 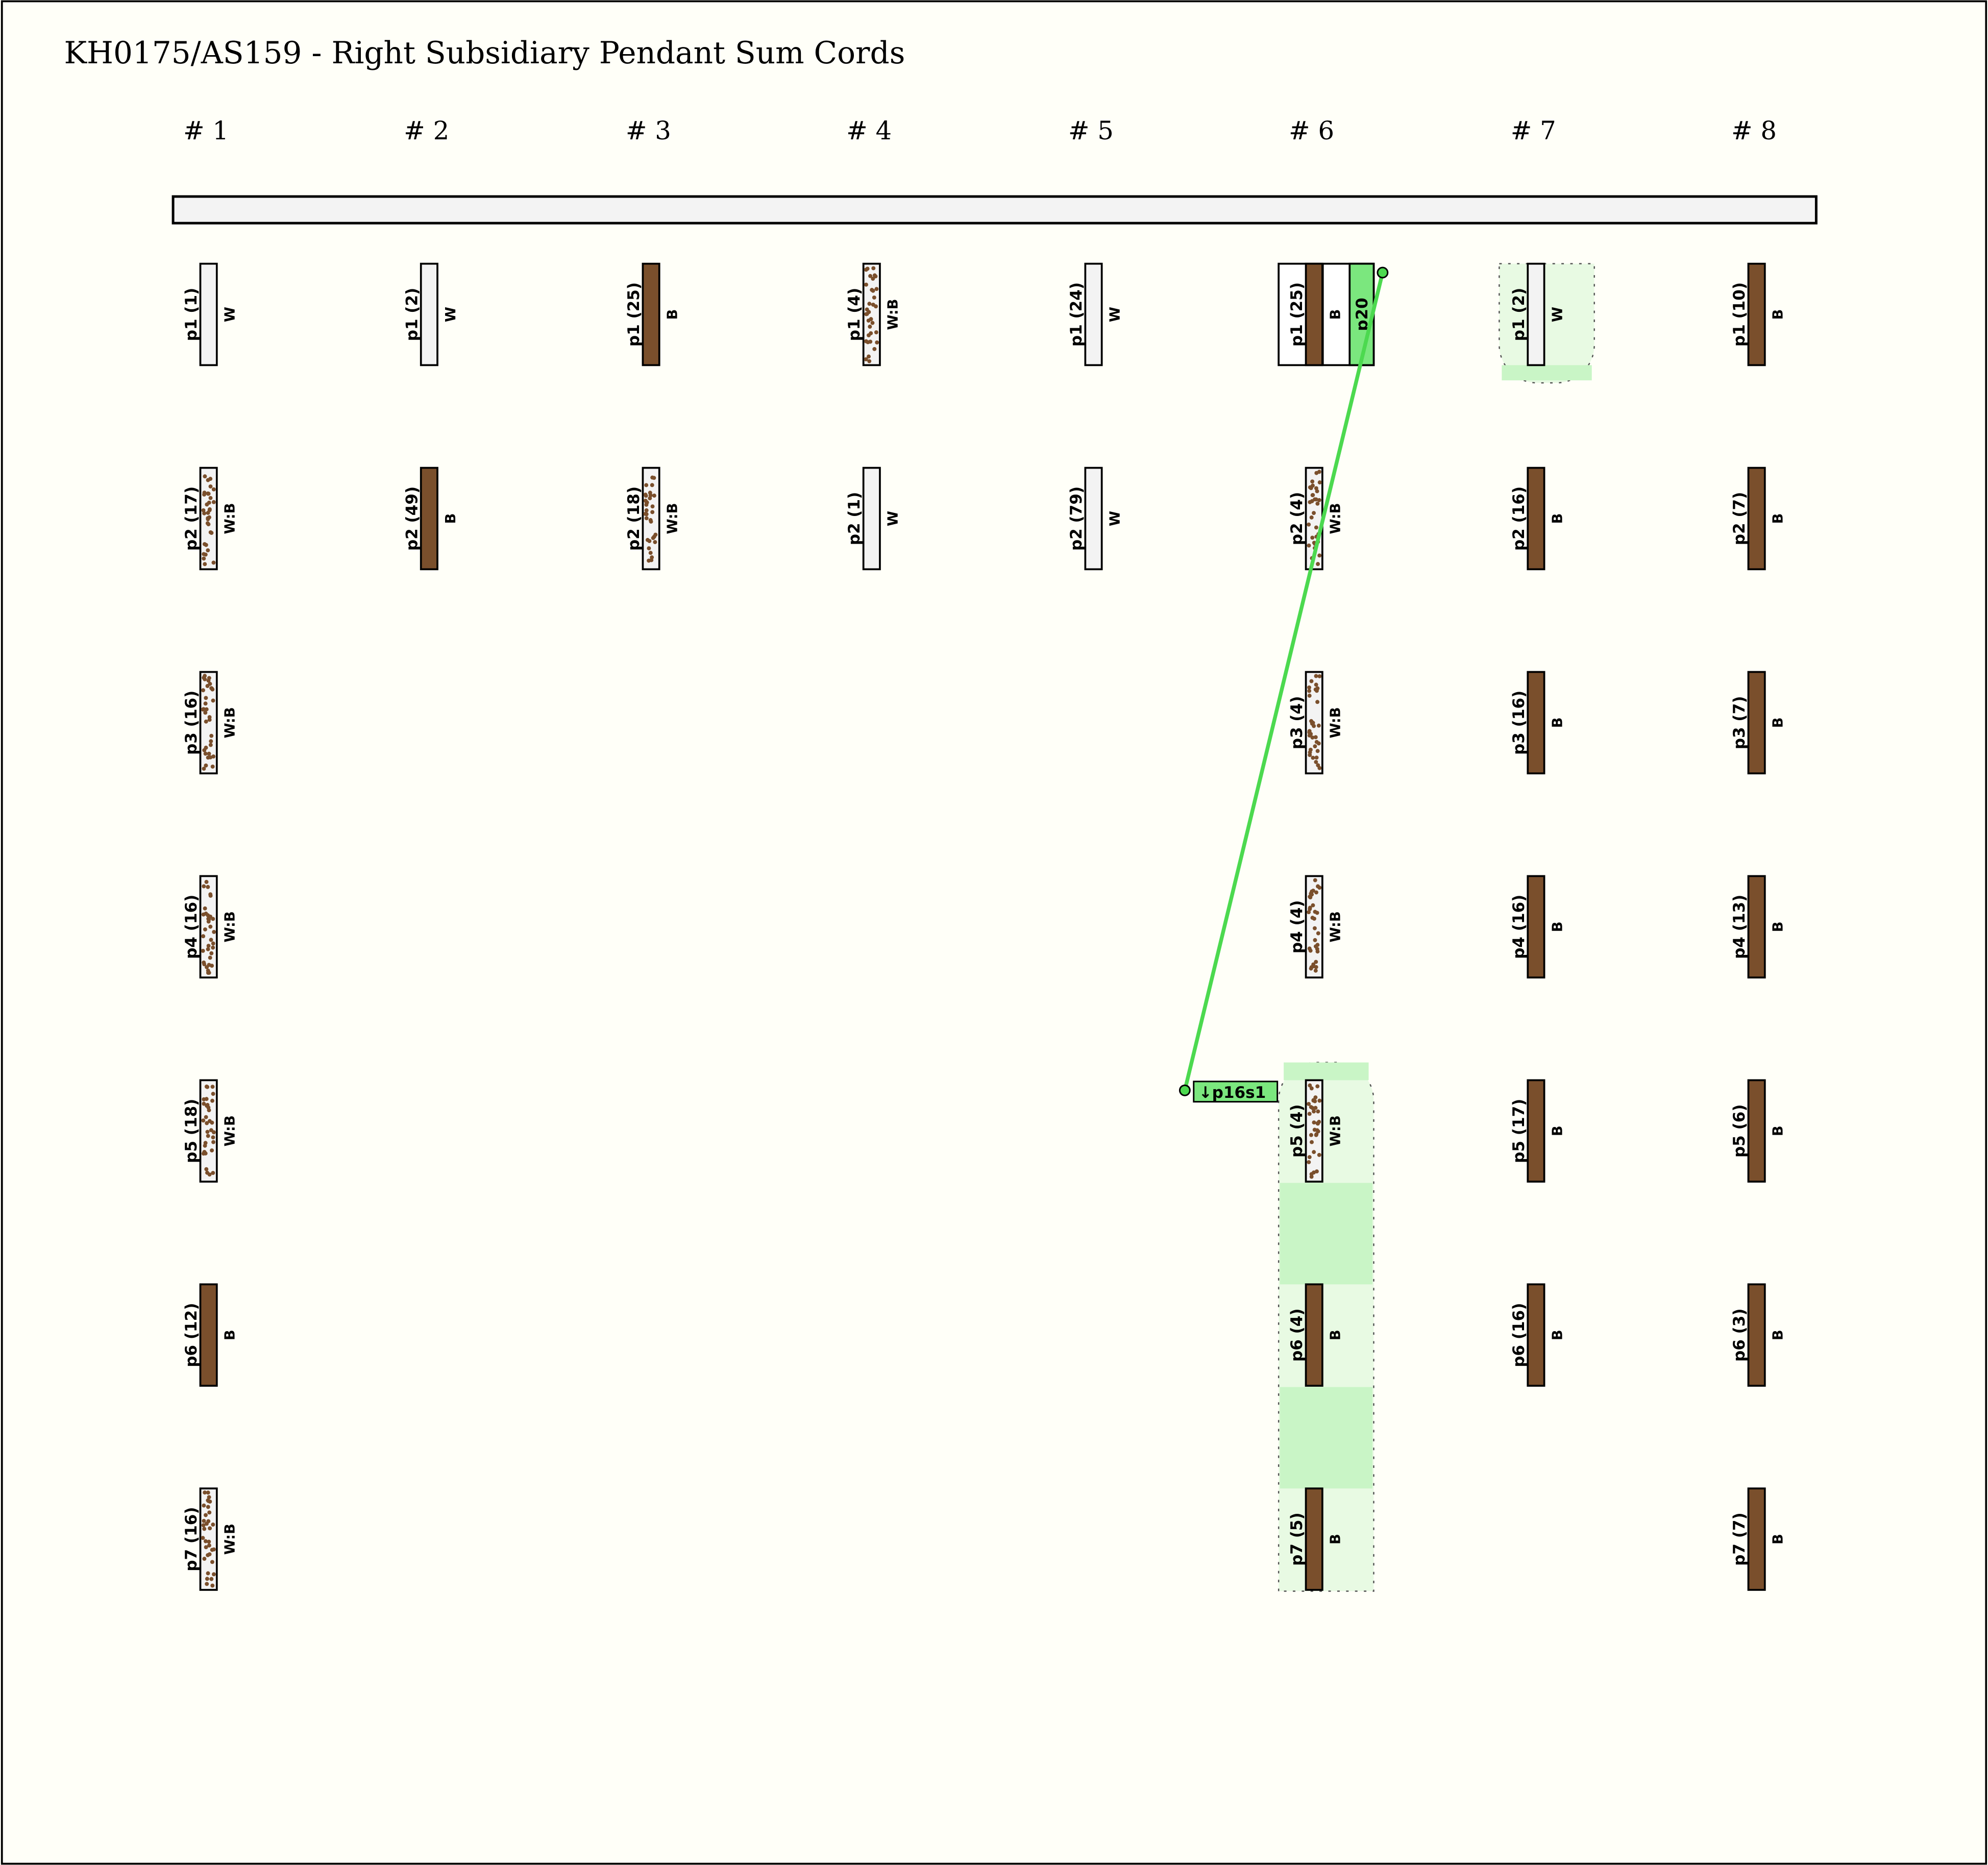 I want to click on cord-label: p5 (17), so click(x=1519, y=1131).